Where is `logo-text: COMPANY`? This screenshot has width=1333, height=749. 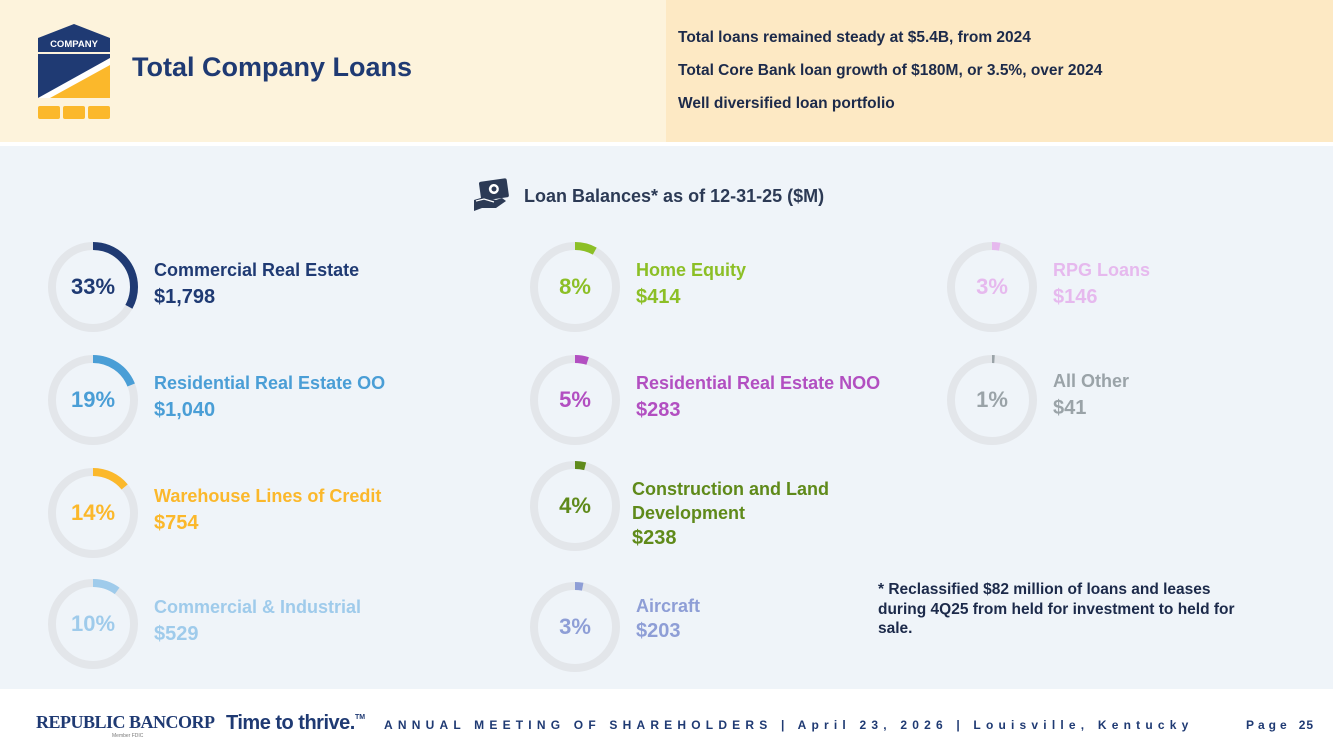 logo-text: COMPANY is located at coordinates (74, 44).